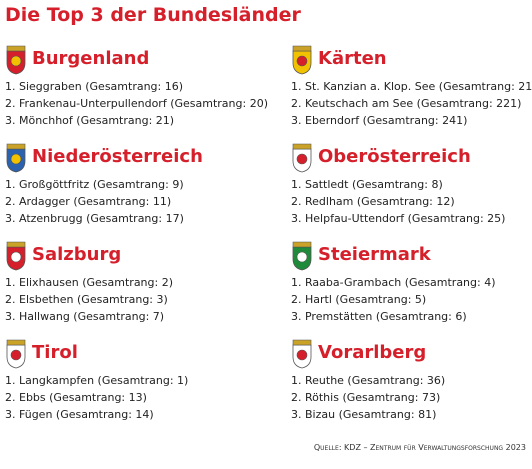  Describe the element at coordinates (90, 120) in the screenshot. I see `ranking-item: 3. Mönchhof (Gesamtrang: 21)` at that location.